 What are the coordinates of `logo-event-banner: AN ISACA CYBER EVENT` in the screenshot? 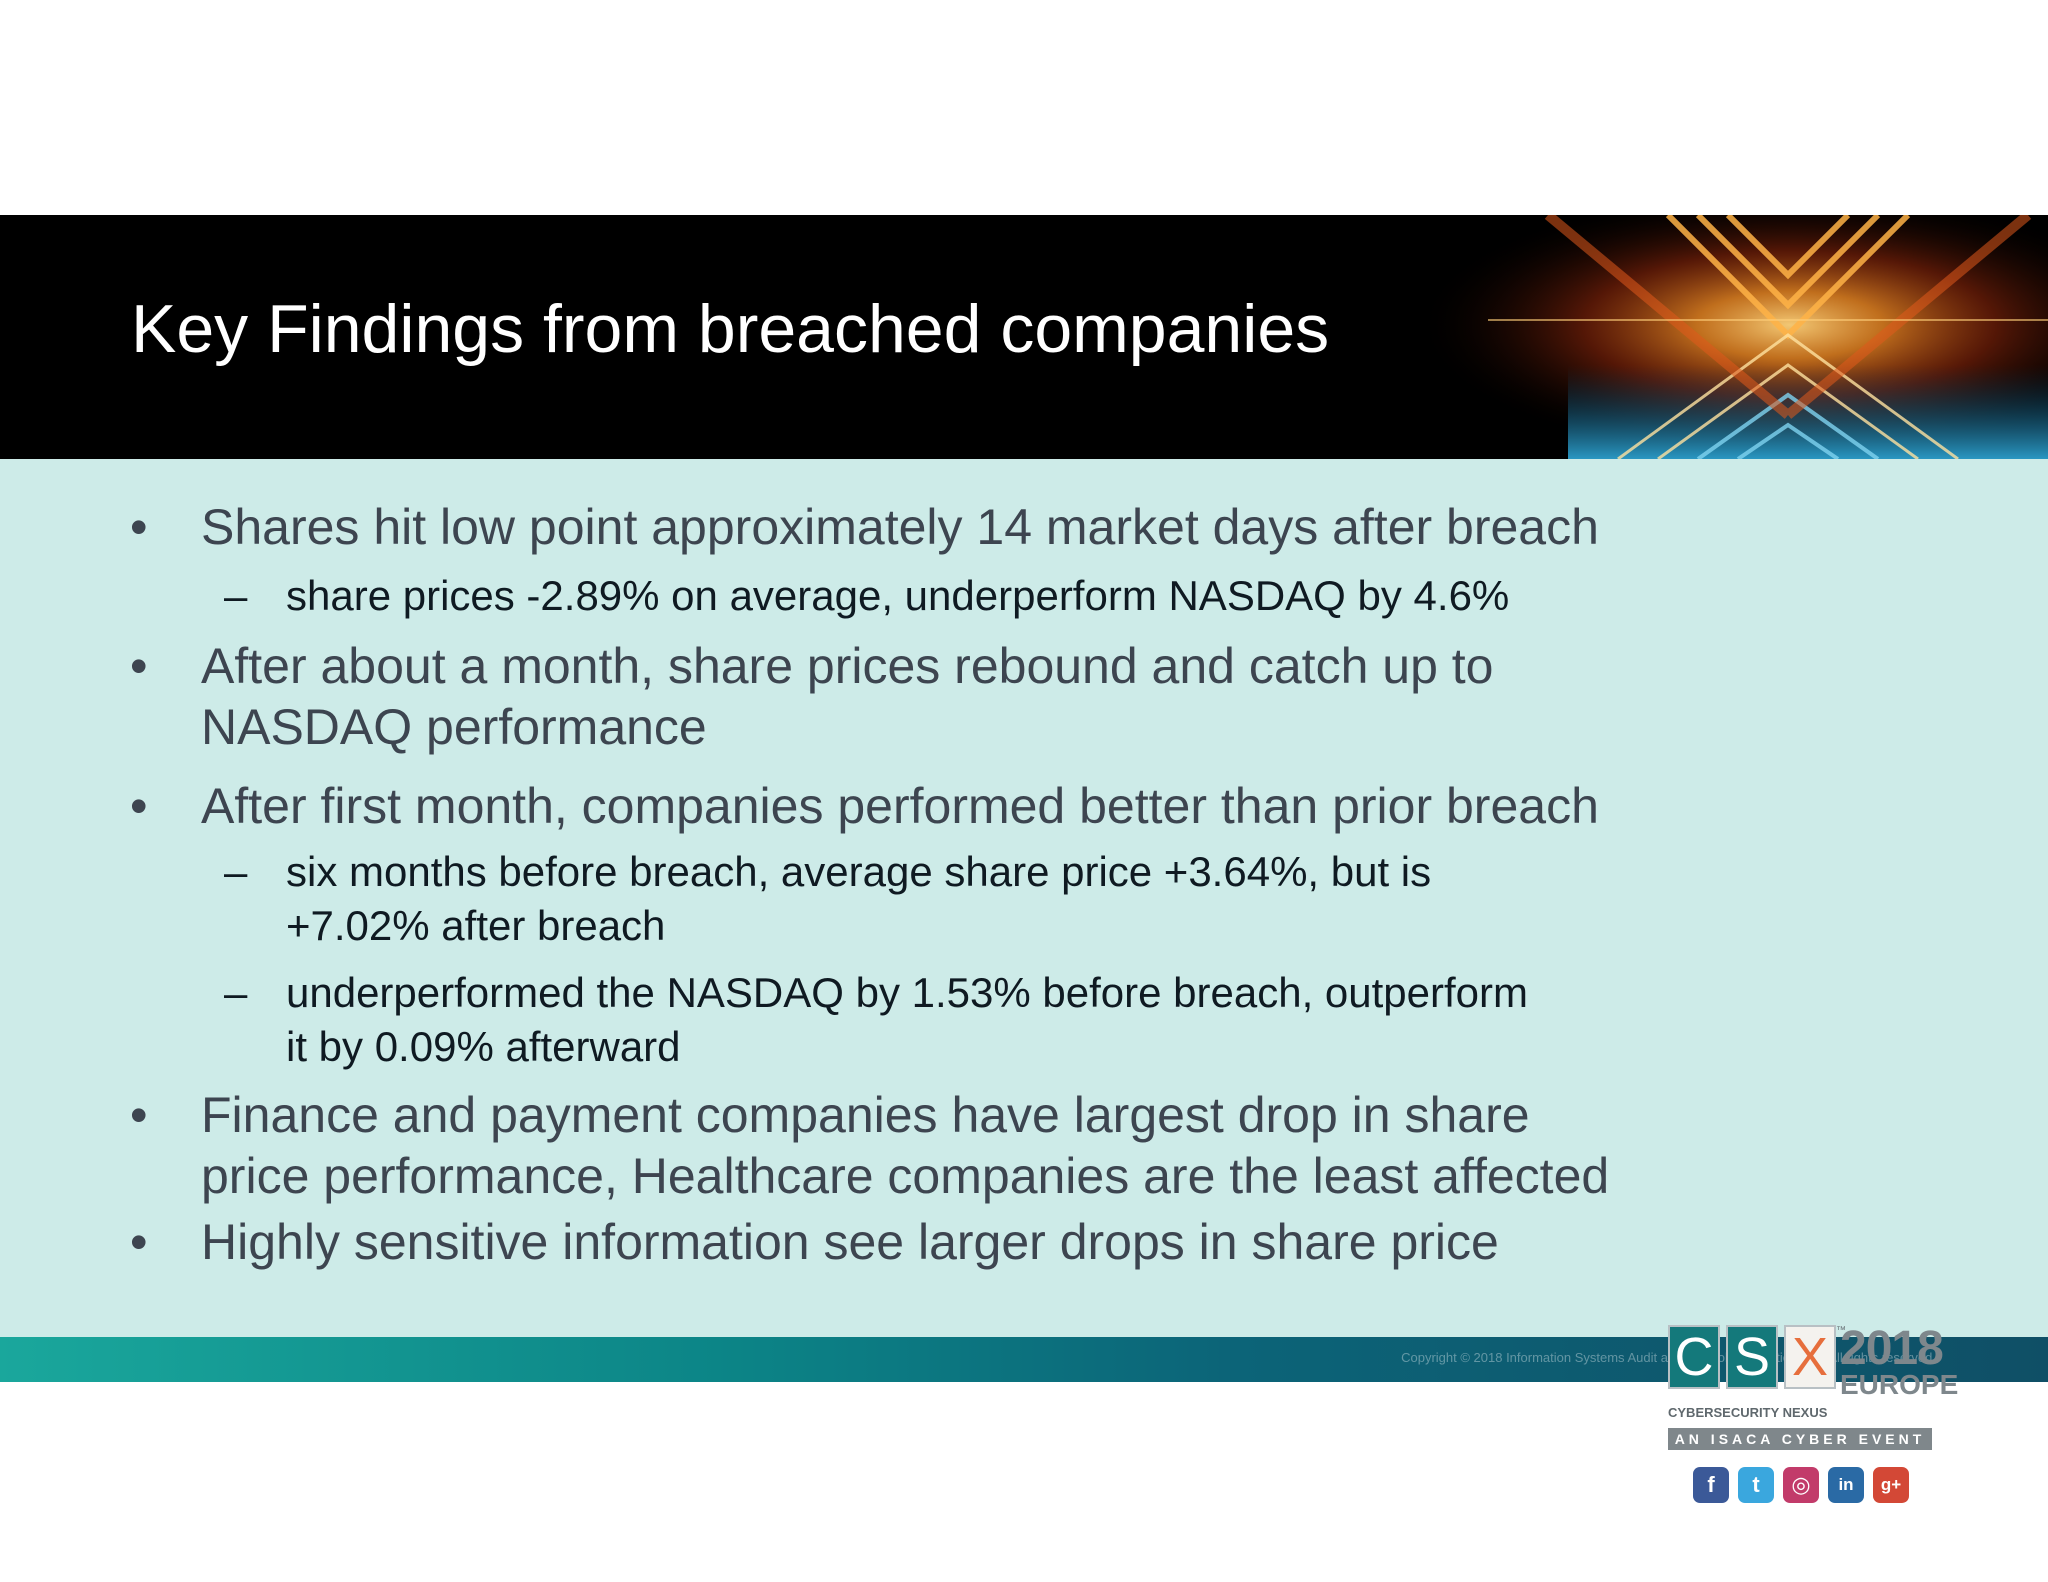 It's located at (1800, 1439).